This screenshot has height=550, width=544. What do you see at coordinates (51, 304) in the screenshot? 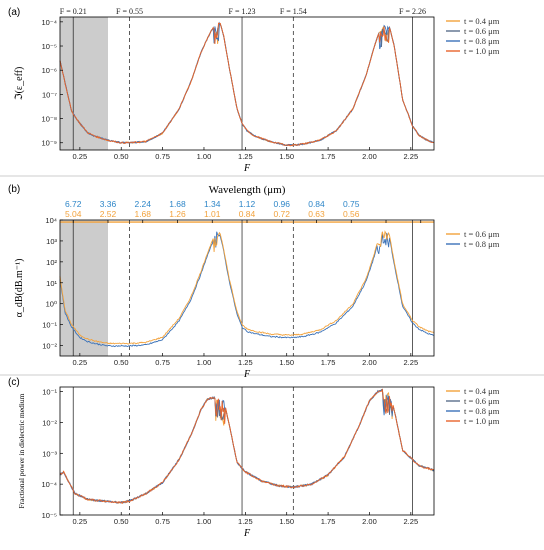
I see `y-tick-label: 10⁰` at bounding box center [51, 304].